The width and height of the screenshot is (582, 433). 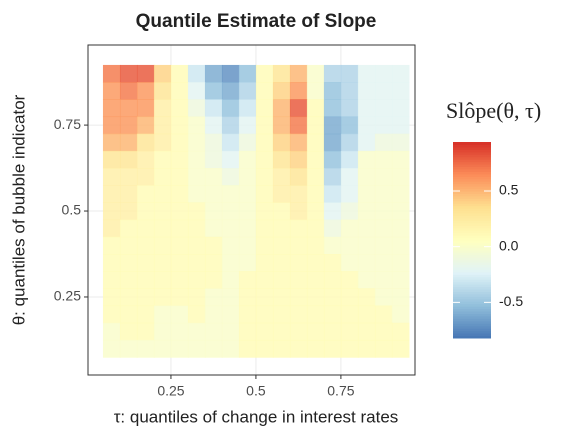 What do you see at coordinates (256, 21) in the screenshot?
I see `chart-title: Quantile Estimate of Slope` at bounding box center [256, 21].